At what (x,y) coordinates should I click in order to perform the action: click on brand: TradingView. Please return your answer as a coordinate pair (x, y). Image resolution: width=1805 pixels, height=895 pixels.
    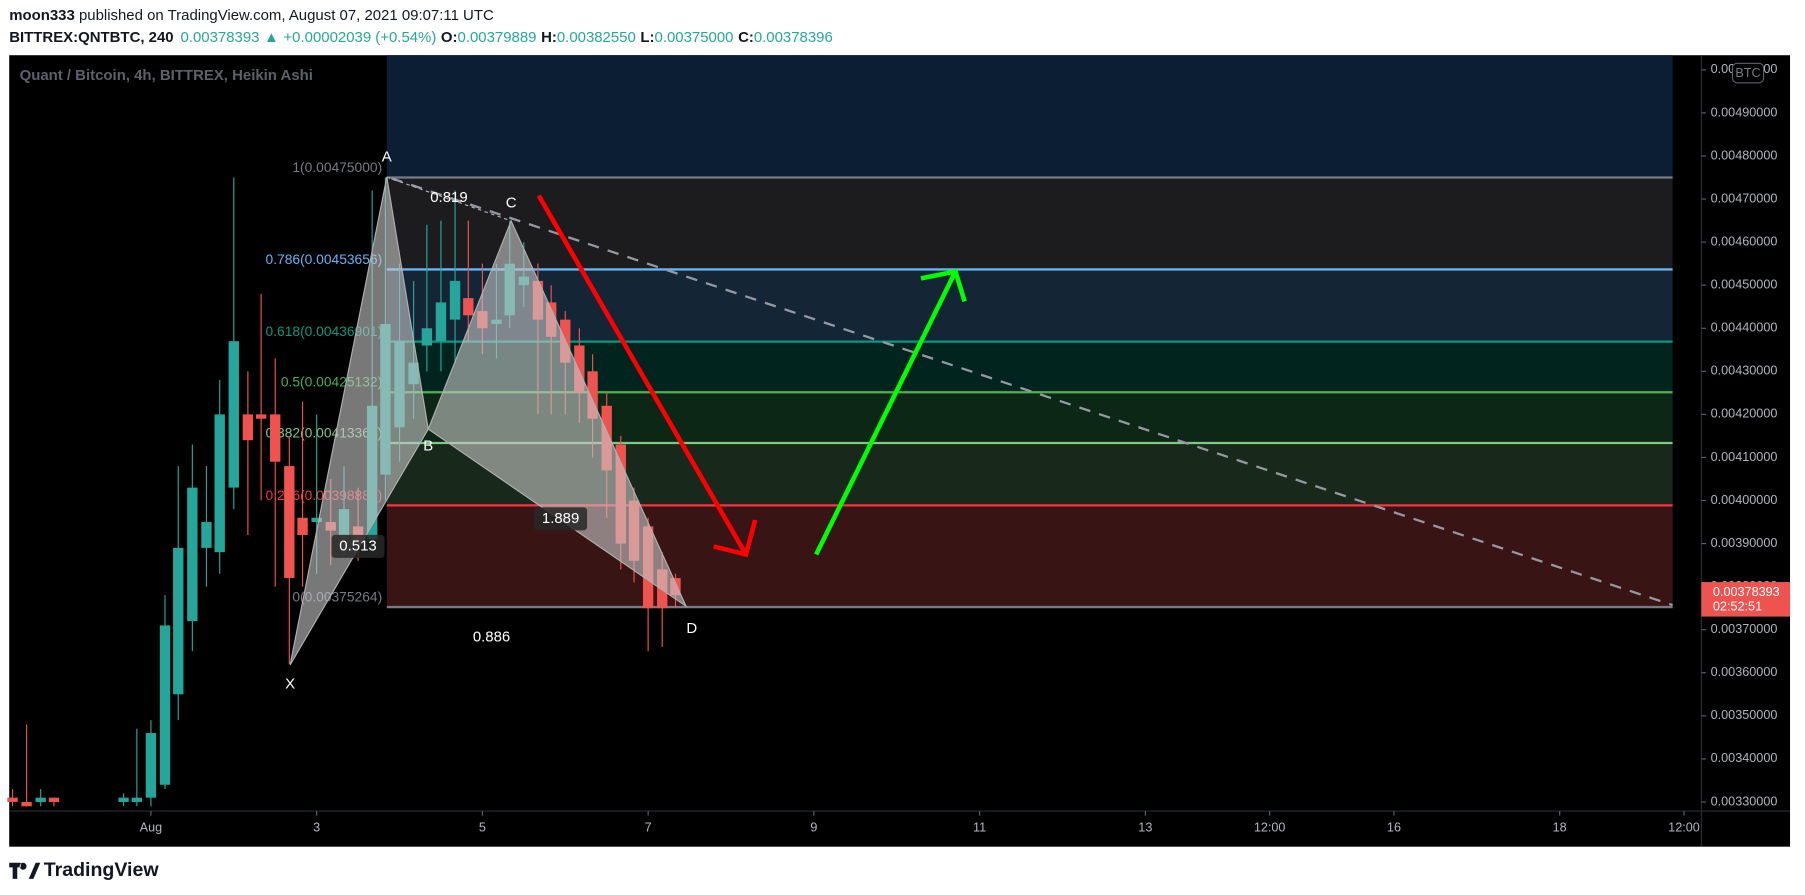
    Looking at the image, I should click on (102, 870).